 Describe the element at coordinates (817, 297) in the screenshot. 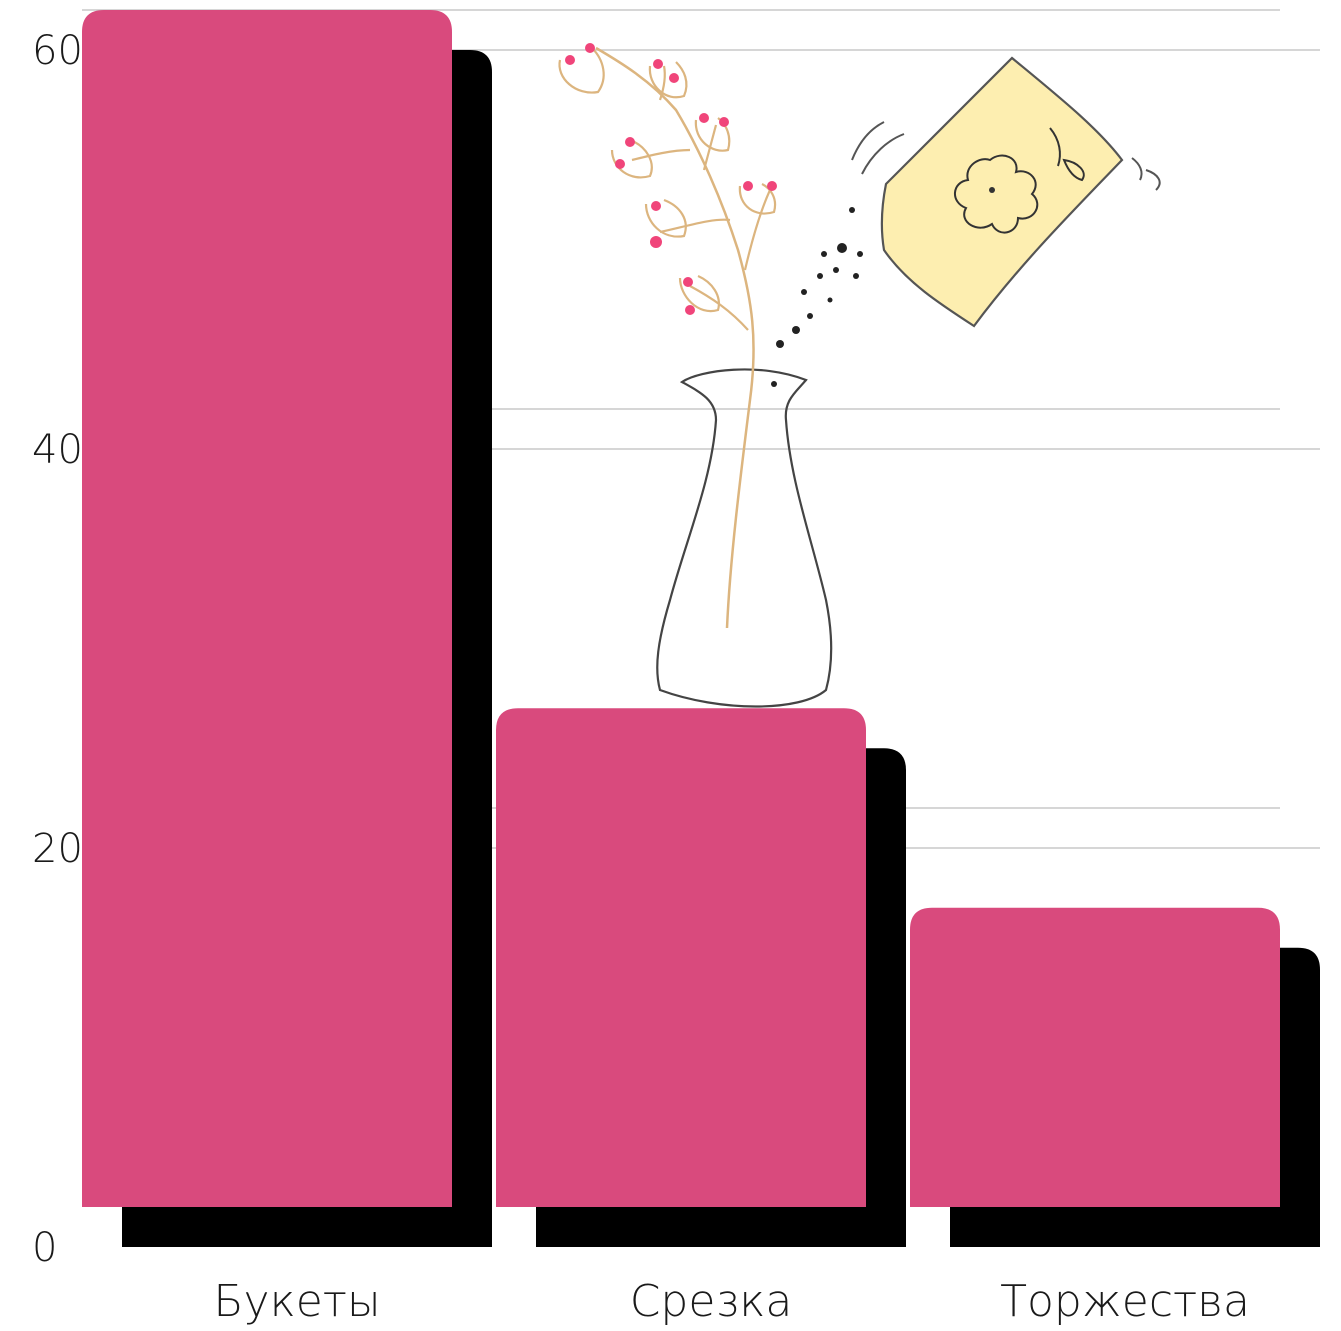

I see `seeds-icon` at that location.